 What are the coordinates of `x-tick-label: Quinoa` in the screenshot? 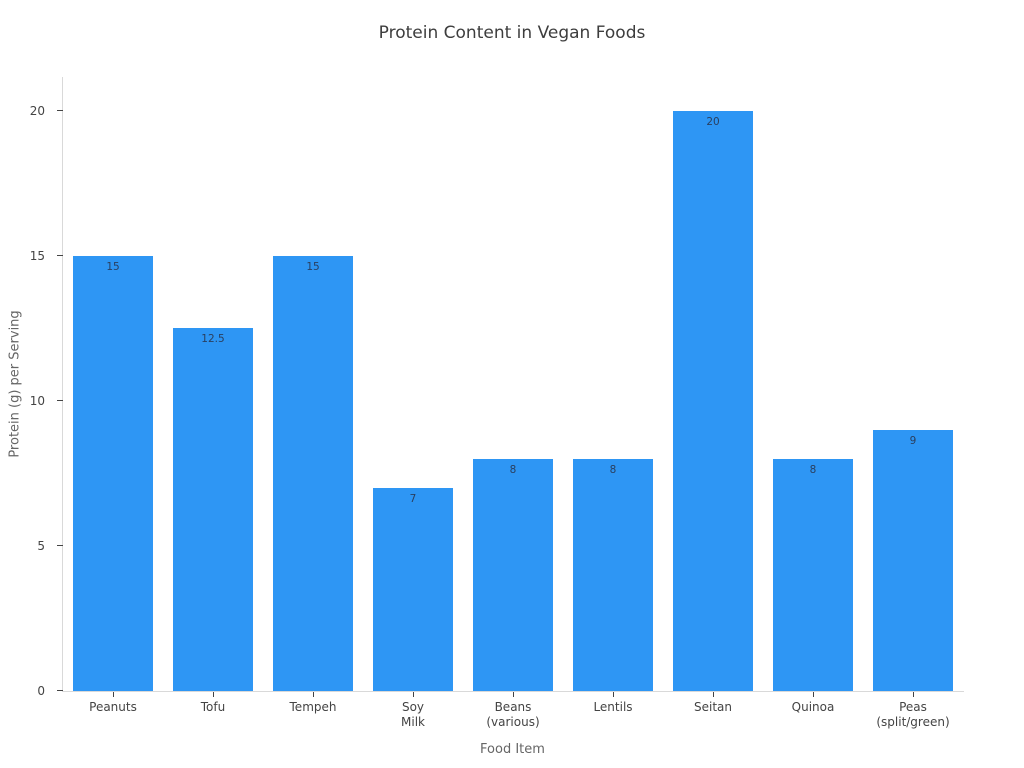 It's located at (813, 707).